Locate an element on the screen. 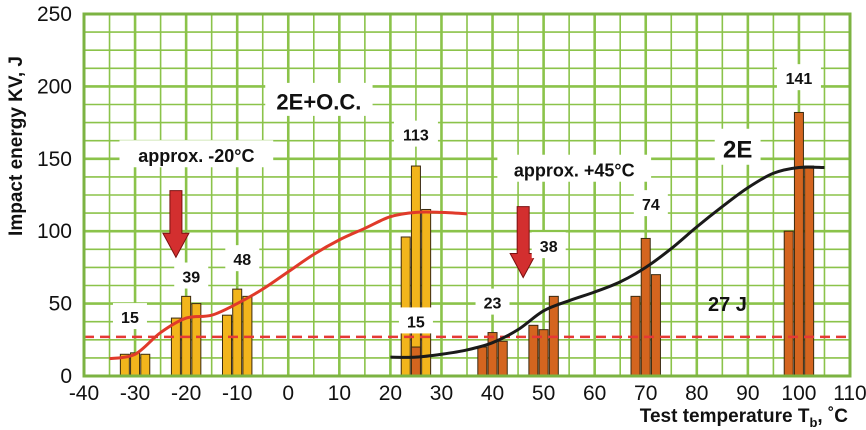  annotation-text: 2E is located at coordinates (737, 150).